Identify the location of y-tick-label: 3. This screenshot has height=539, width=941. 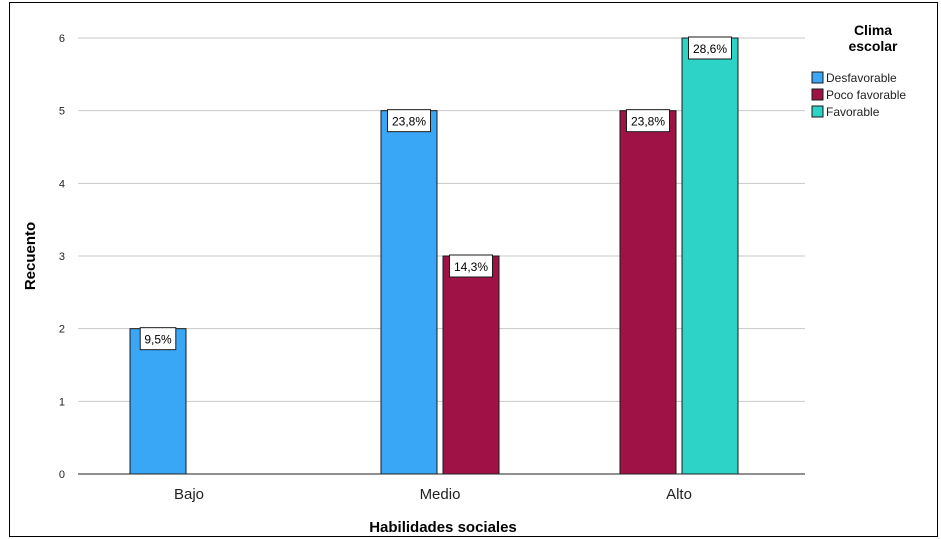
(62, 257).